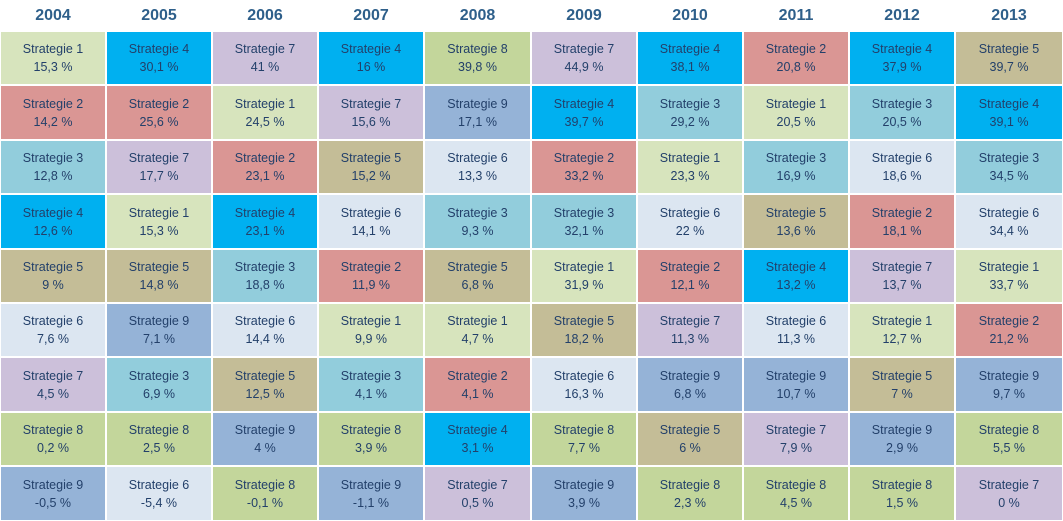  What do you see at coordinates (584, 112) in the screenshot?
I see `cell-2009-rank-2: Strategie 4 39,7 %` at bounding box center [584, 112].